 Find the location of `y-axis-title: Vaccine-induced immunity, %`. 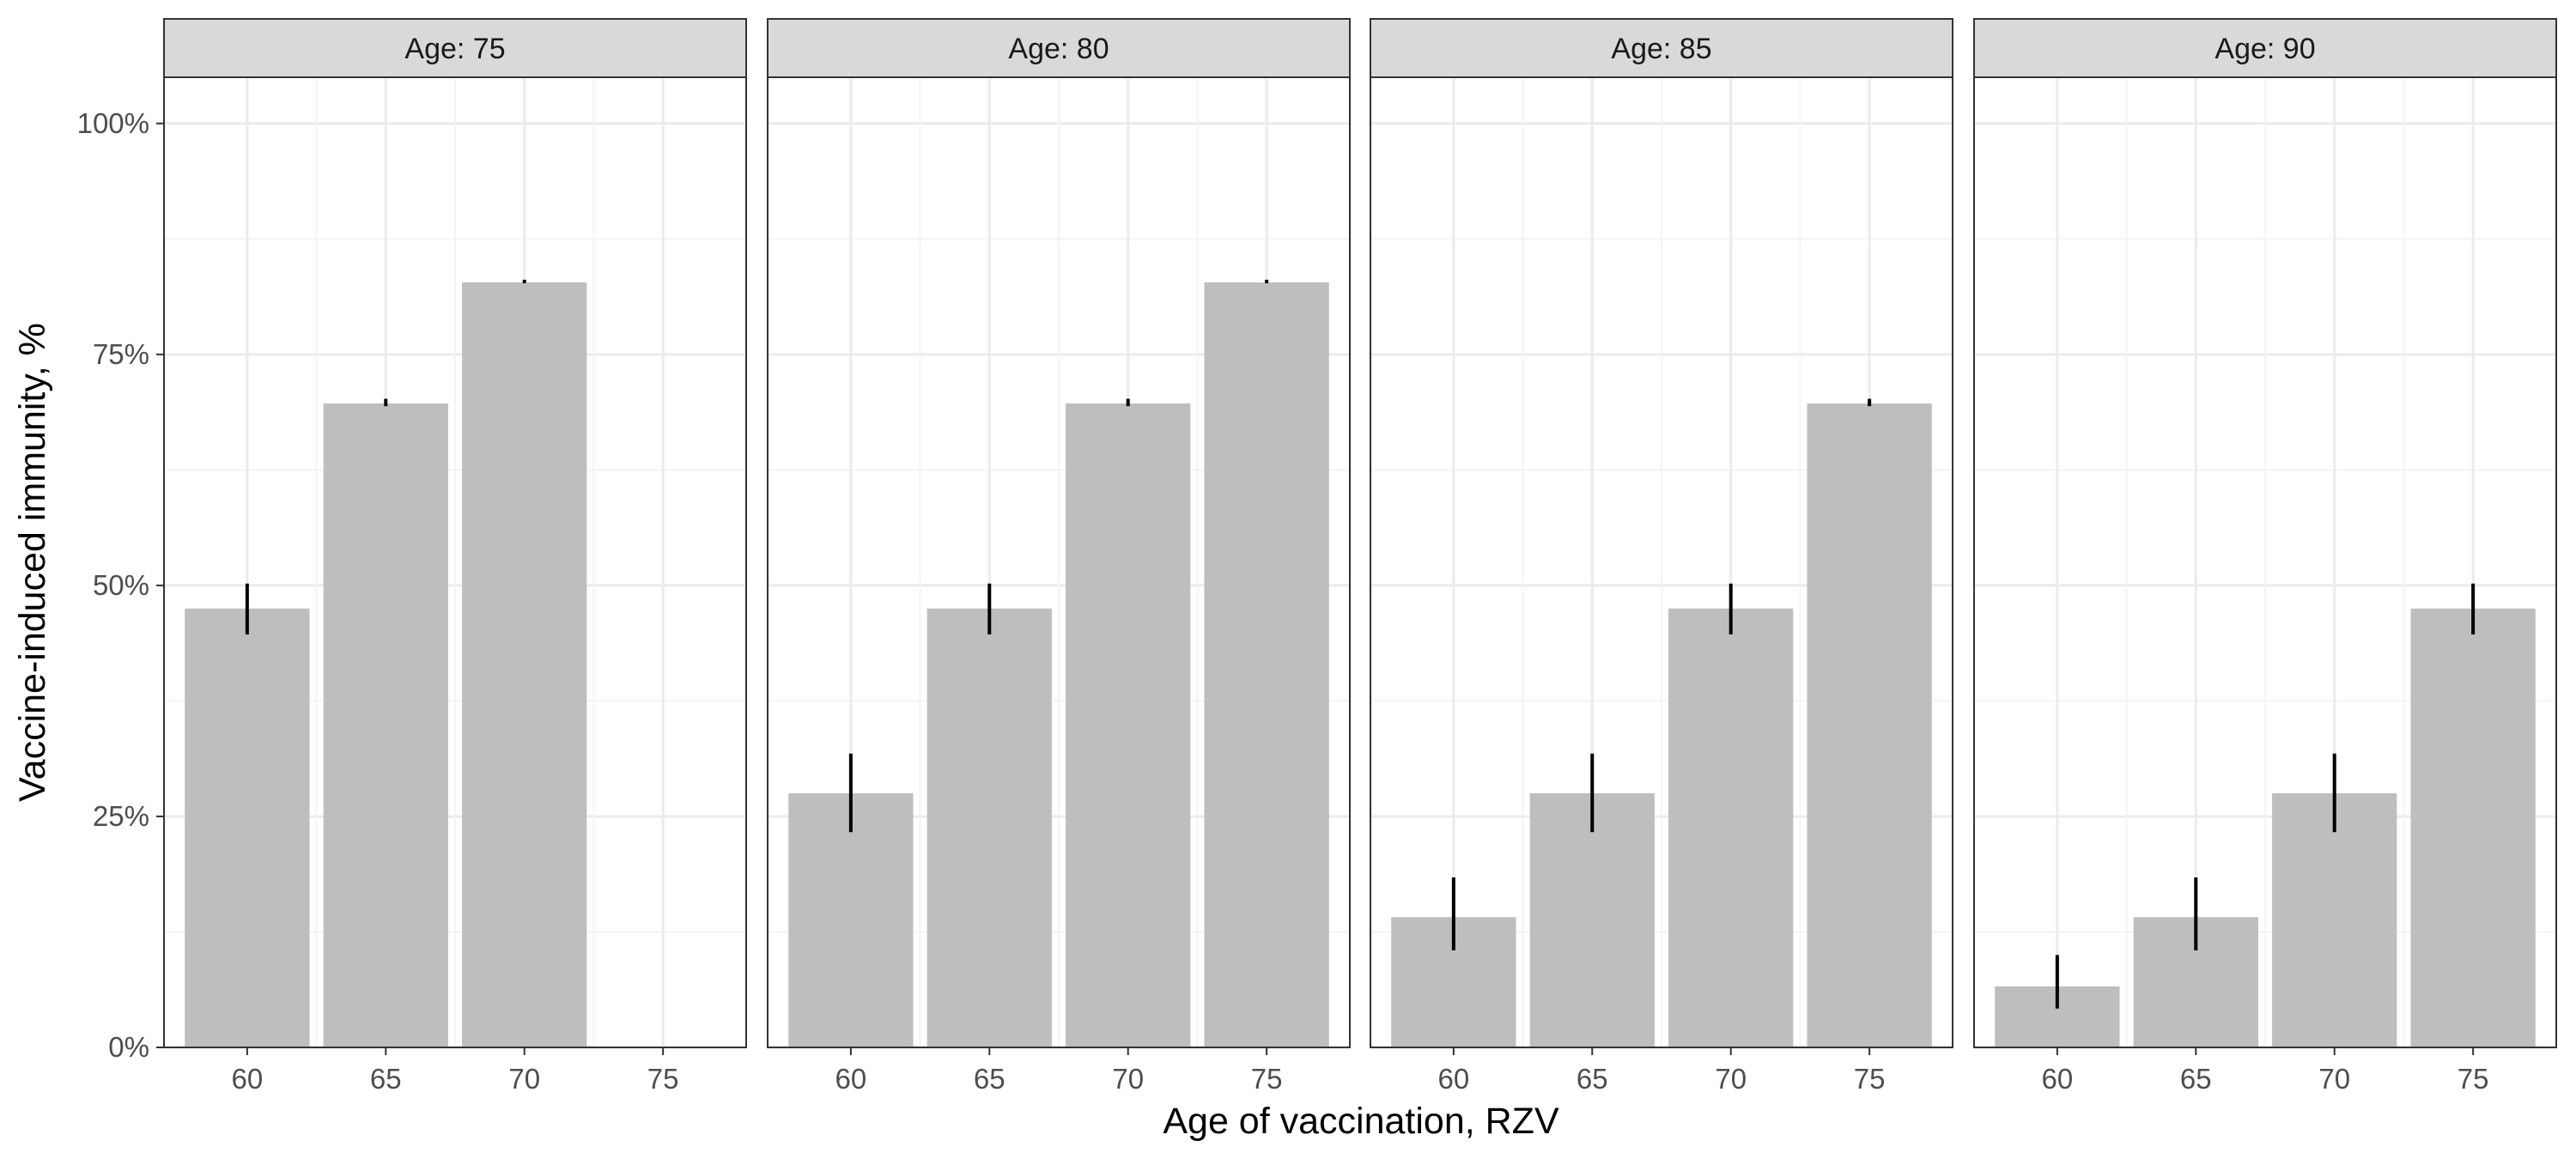

y-axis-title: Vaccine-induced immunity, % is located at coordinates (32, 562).